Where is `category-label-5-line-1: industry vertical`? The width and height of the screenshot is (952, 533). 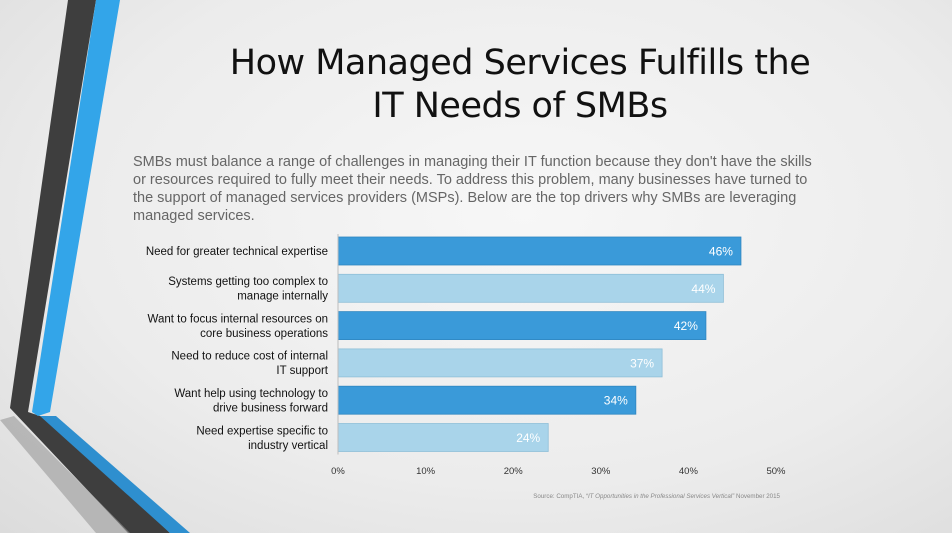 category-label-5-line-1: industry vertical is located at coordinates (288, 446).